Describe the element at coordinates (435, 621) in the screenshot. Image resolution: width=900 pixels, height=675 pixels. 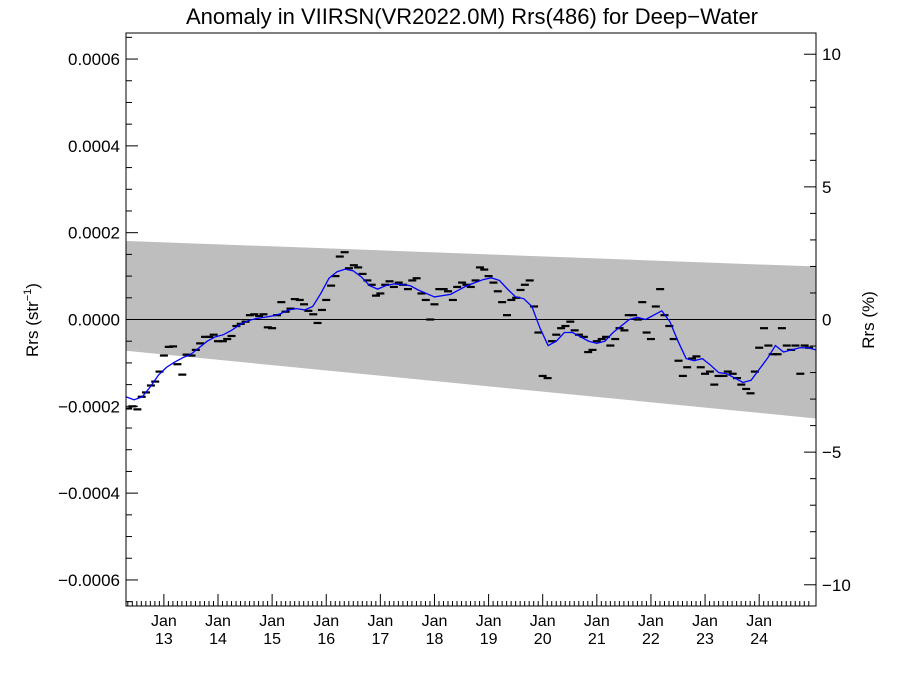
I see `x-tick-month-5: Jan` at that location.